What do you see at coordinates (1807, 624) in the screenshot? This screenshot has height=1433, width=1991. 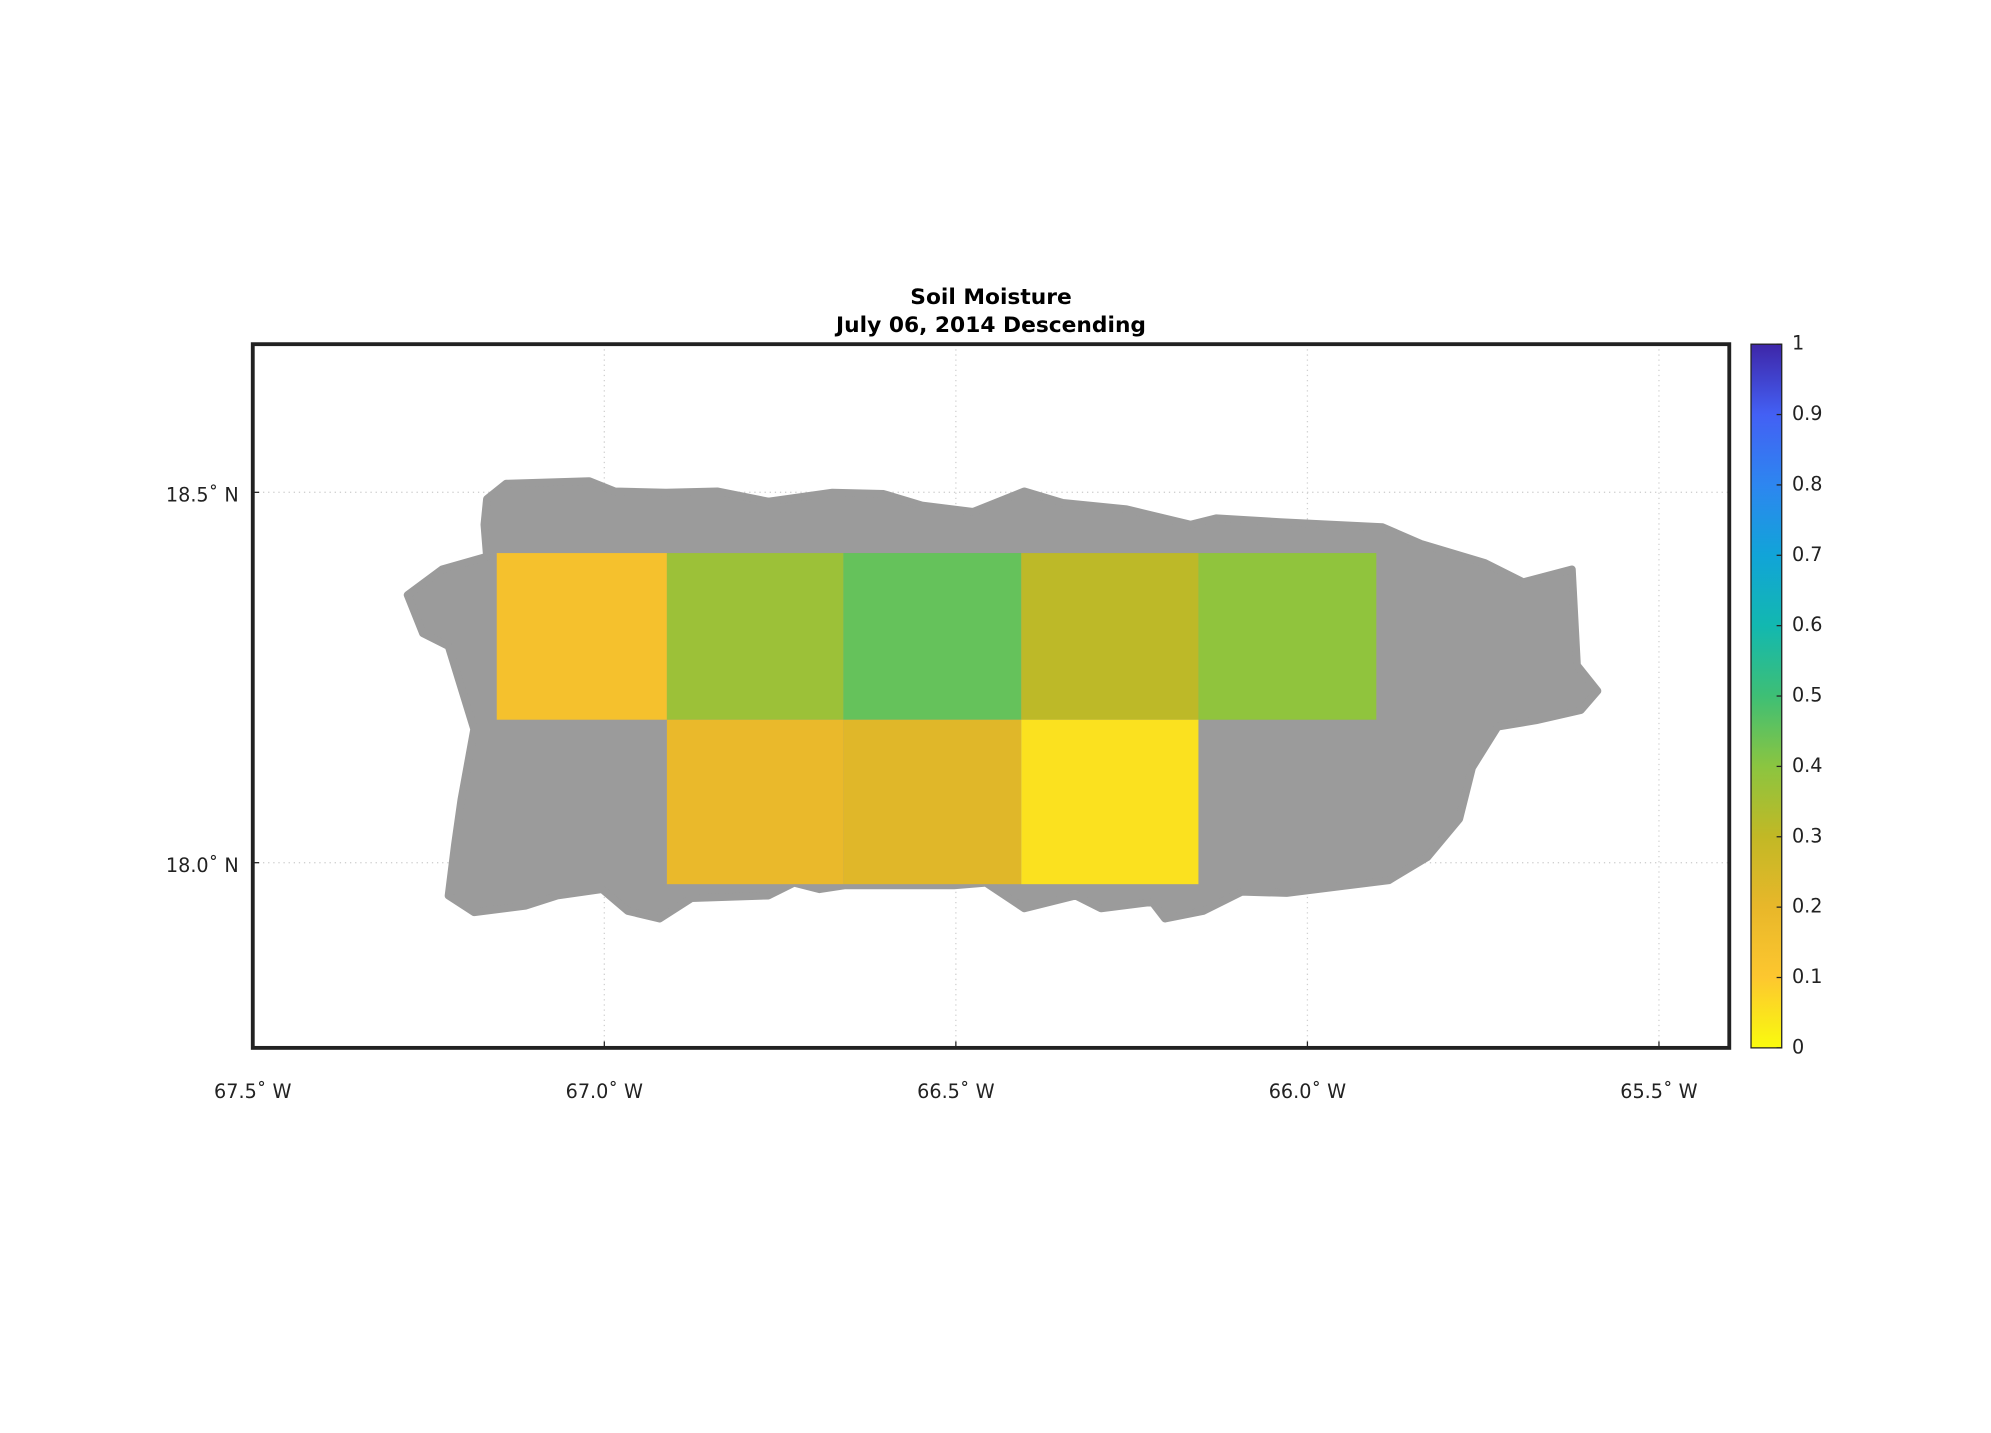 I see `colorbar-tick-label: 0.6` at bounding box center [1807, 624].